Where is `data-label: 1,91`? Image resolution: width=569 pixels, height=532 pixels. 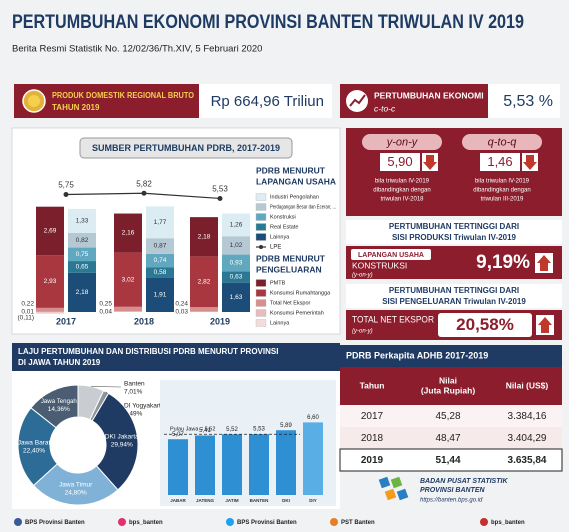
data-label: 1,91 is located at coordinates (160, 295).